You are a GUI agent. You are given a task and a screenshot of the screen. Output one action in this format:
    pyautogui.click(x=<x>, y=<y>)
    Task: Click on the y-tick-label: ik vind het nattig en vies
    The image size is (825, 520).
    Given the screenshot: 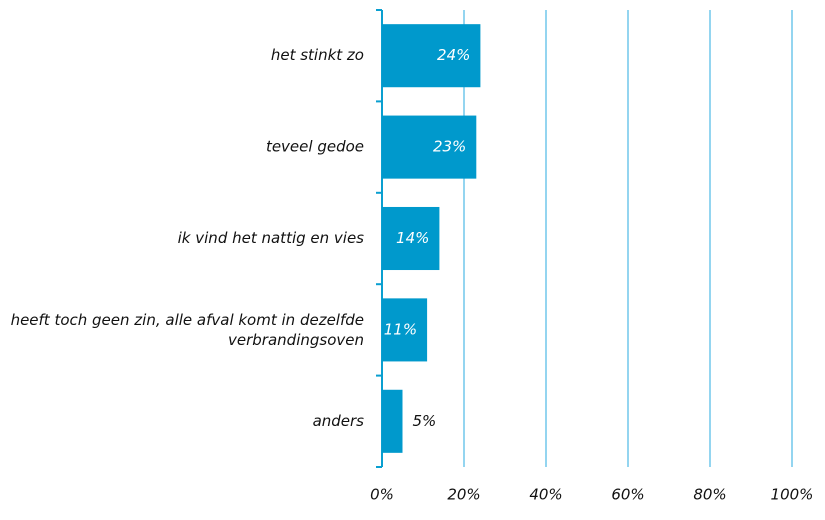 What is the action you would take?
    pyautogui.click(x=271, y=238)
    